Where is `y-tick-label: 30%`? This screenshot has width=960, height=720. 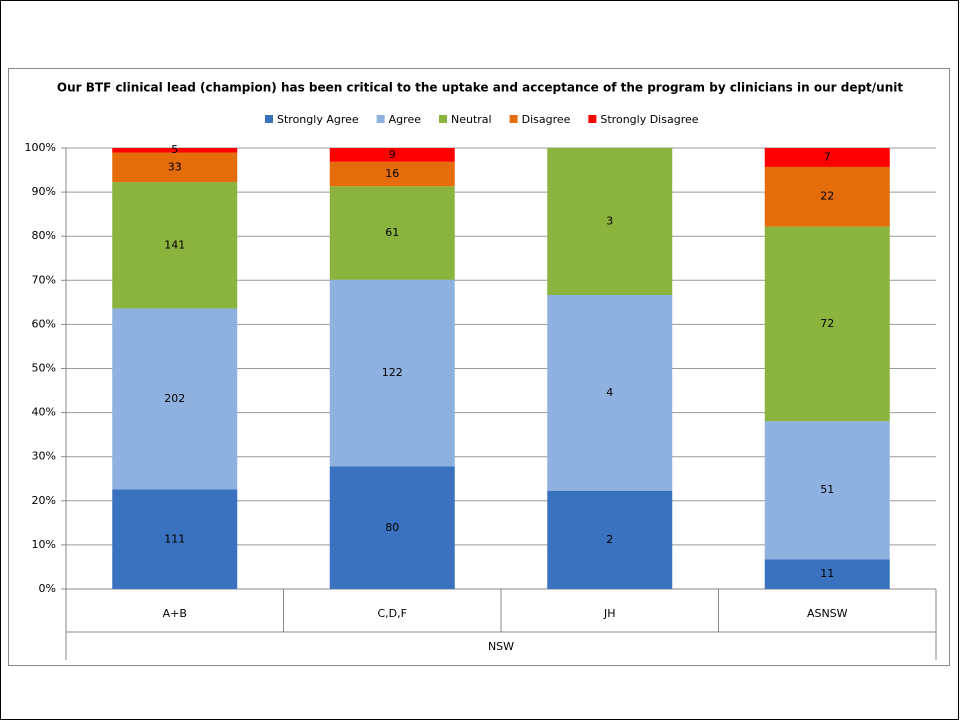 y-tick-label: 30% is located at coordinates (44, 456).